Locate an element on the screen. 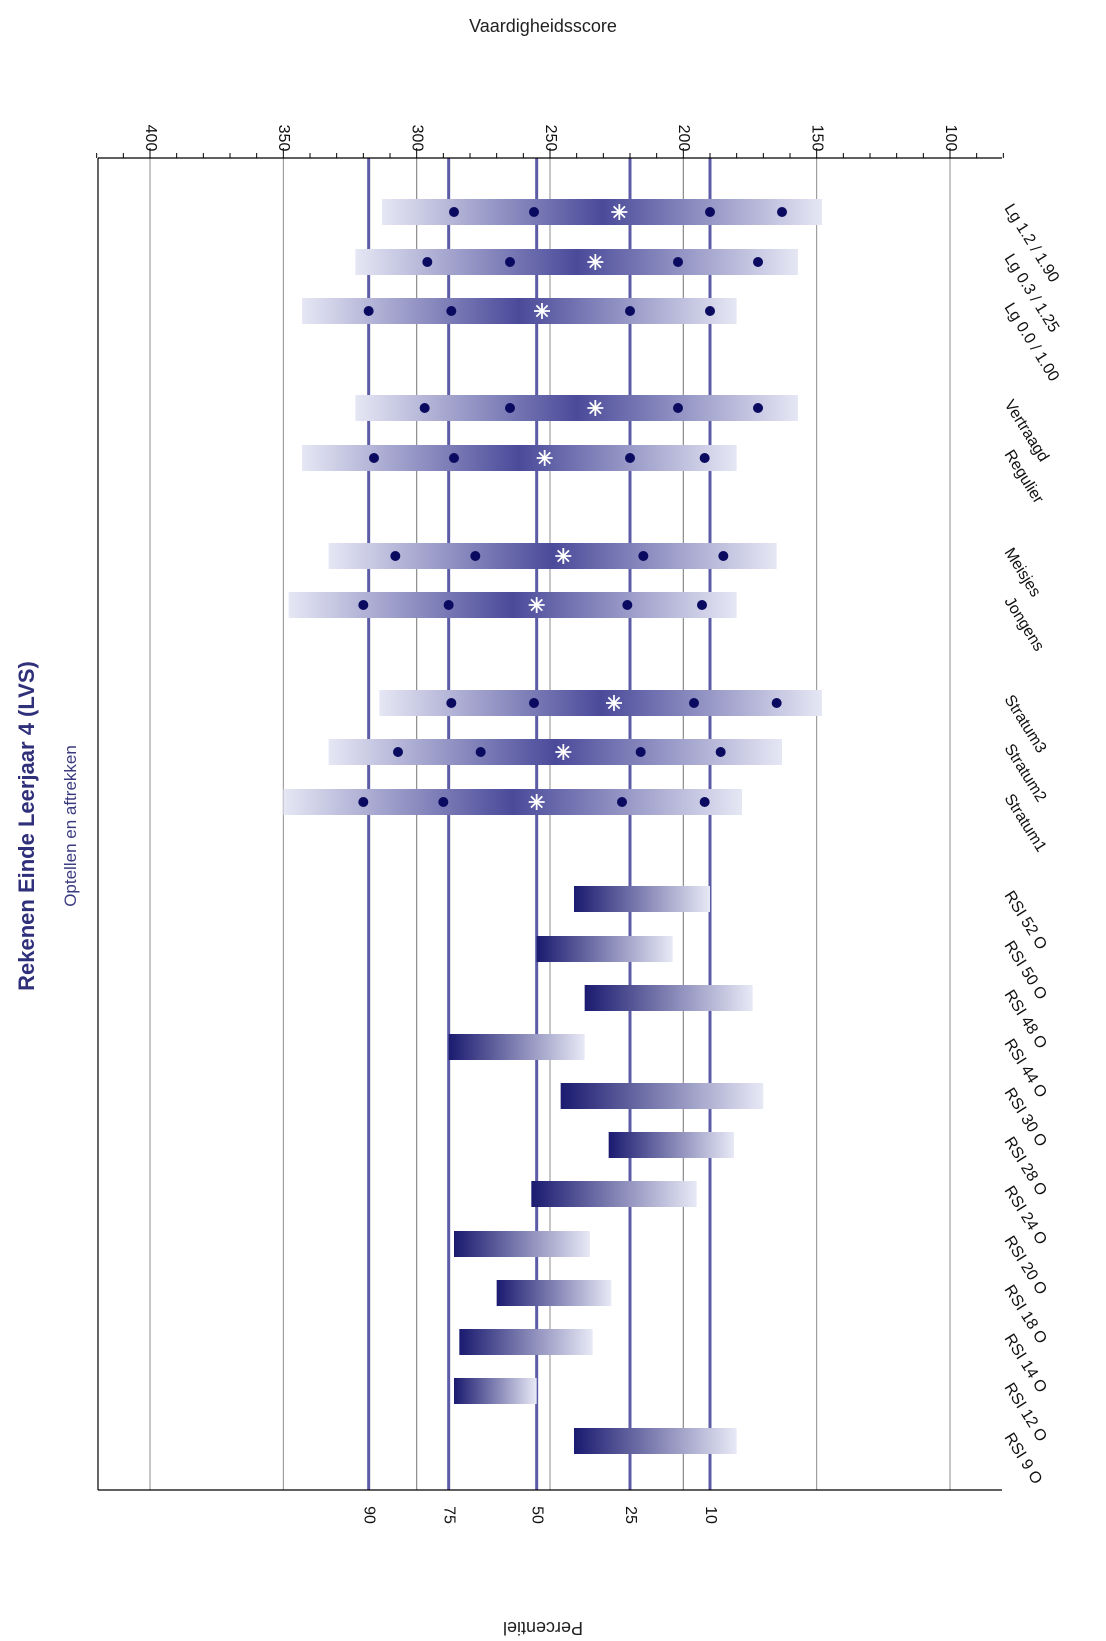  score-tick-labels: 400 350 300 250 200 150 100 is located at coordinates (550, 138).